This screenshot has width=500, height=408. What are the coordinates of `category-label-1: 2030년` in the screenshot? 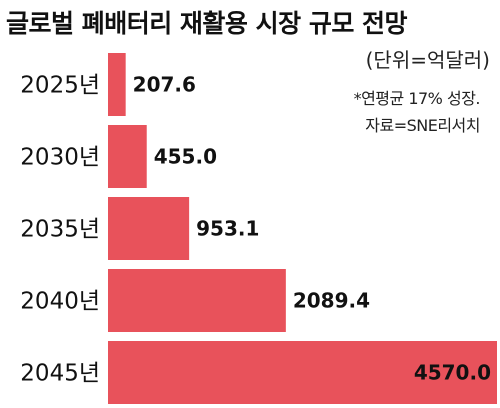 It's located at (60, 158).